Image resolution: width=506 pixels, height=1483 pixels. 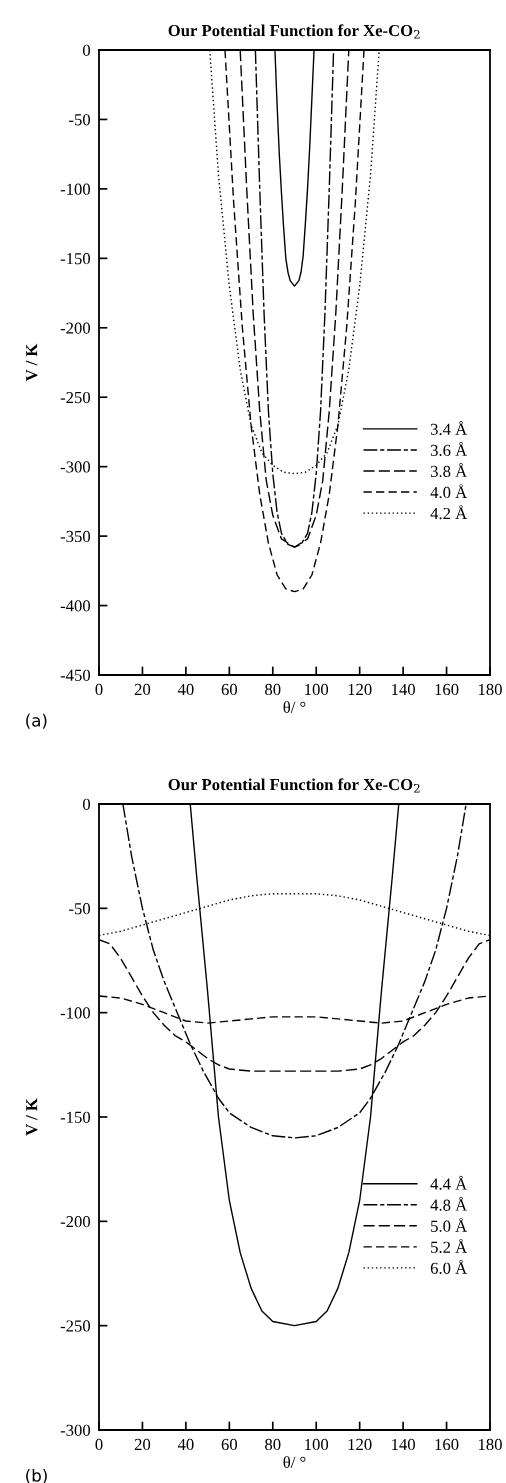 What do you see at coordinates (449, 1245) in the screenshot?
I see `legend-label: 5.2 Å` at bounding box center [449, 1245].